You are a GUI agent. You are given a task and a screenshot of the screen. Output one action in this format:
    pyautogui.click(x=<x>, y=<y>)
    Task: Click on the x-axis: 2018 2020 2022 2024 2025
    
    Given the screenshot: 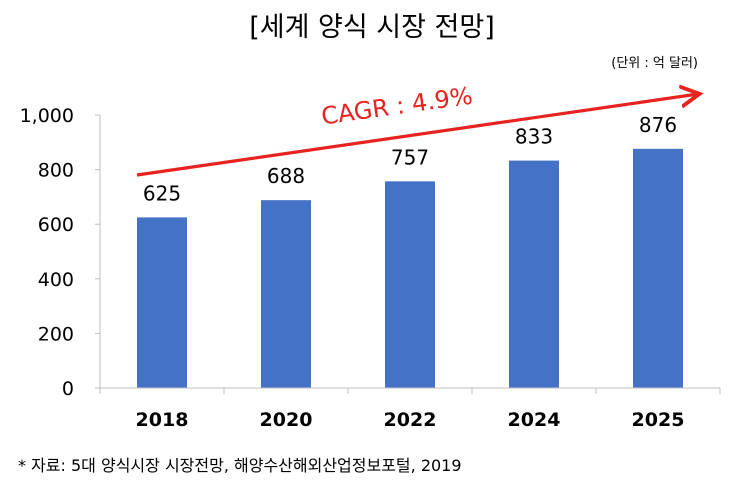 What is the action you would take?
    pyautogui.click(x=410, y=409)
    